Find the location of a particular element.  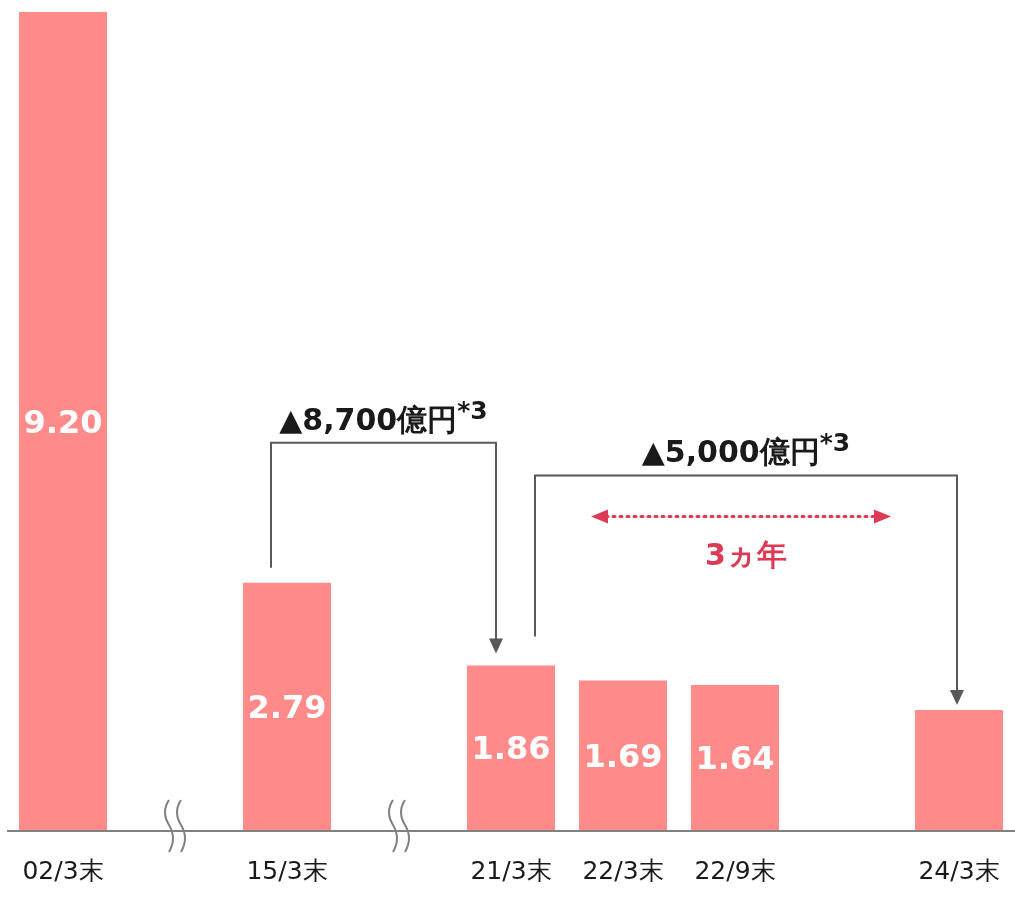

data-label: 1.69 is located at coordinates (623, 755).